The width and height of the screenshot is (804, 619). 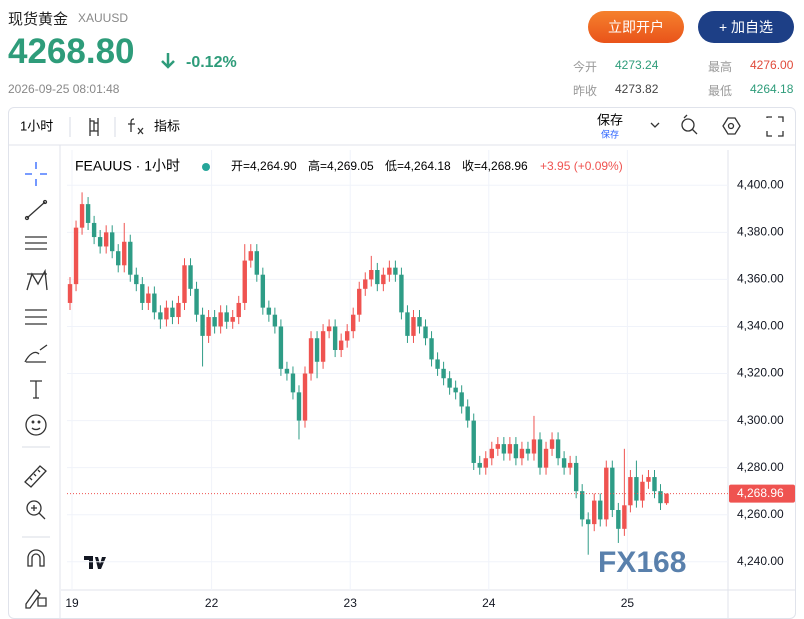 I want to click on last-price-label: 4,268.96, so click(x=760, y=493).